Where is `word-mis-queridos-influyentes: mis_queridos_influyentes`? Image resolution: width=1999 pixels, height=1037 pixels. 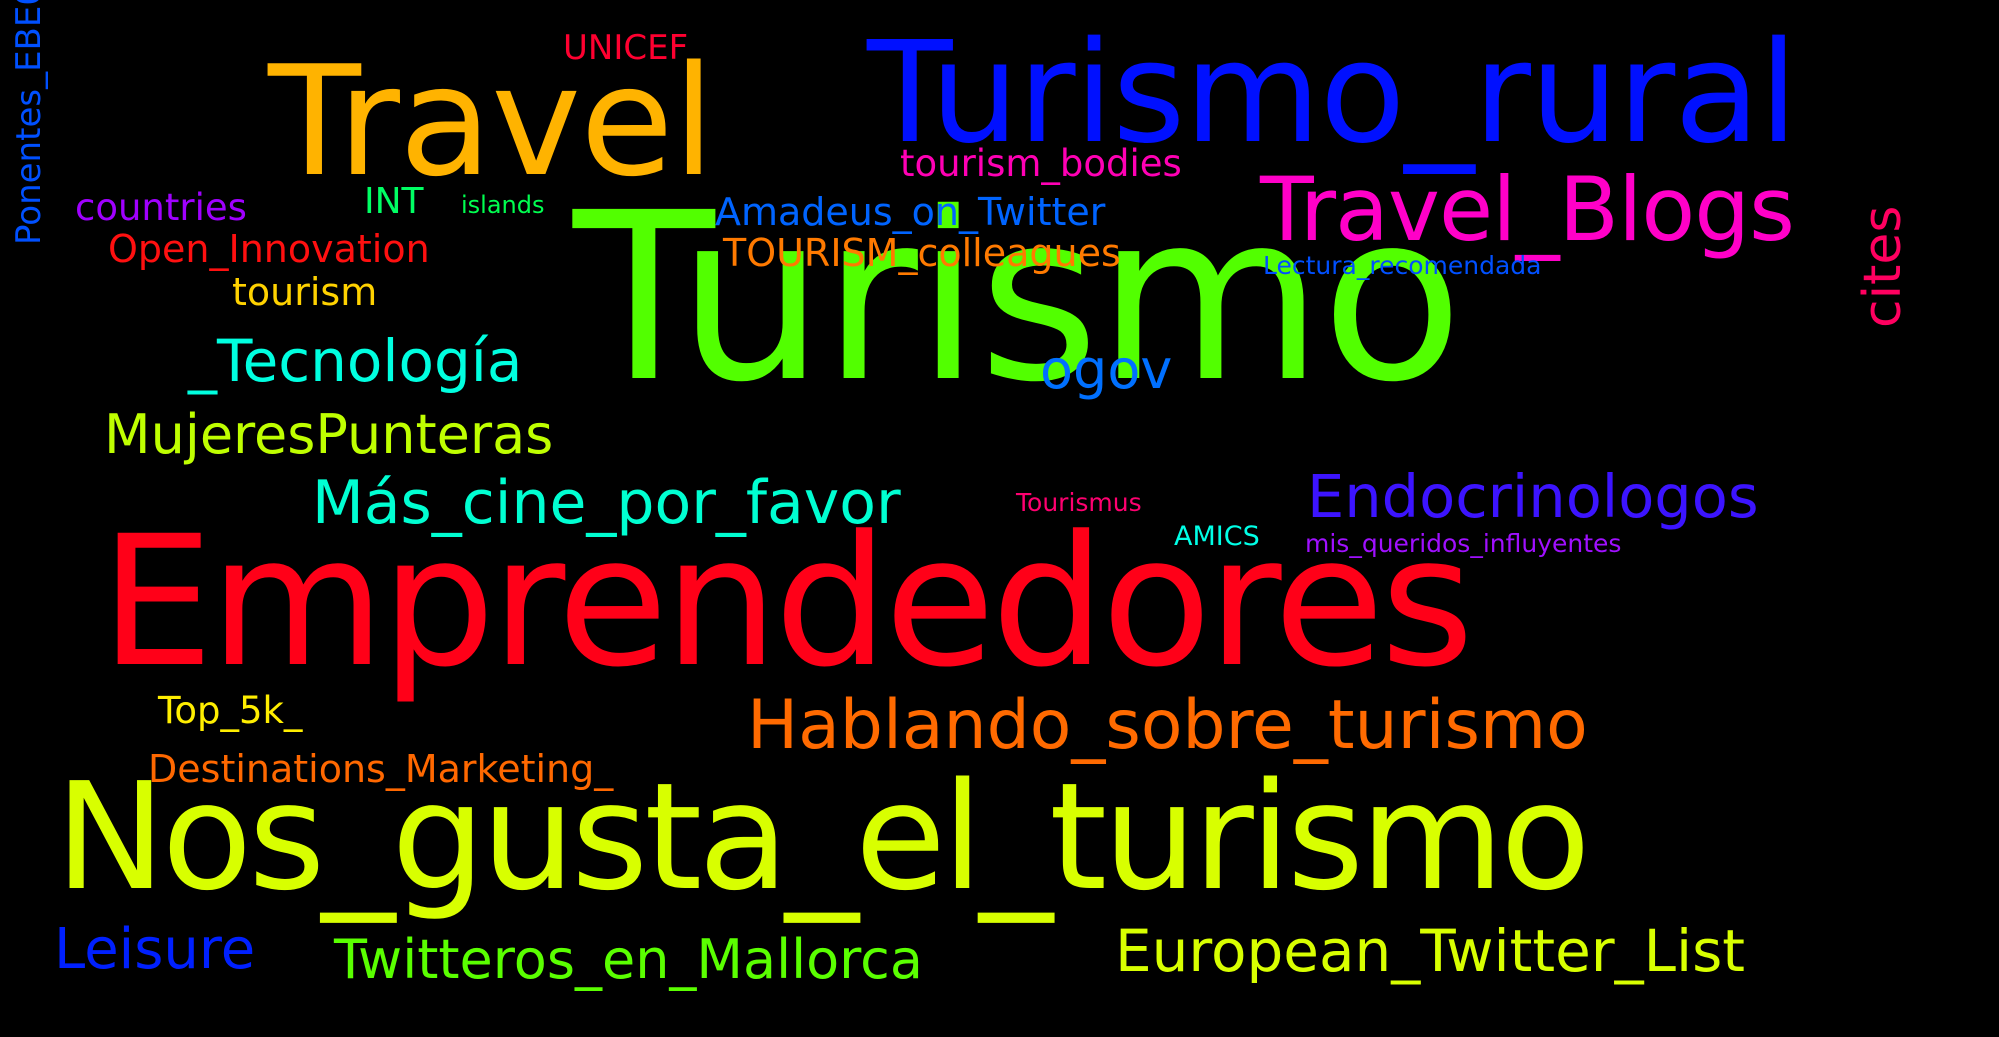 word-mis-queridos-influyentes: mis_queridos_influyentes is located at coordinates (1463, 543).